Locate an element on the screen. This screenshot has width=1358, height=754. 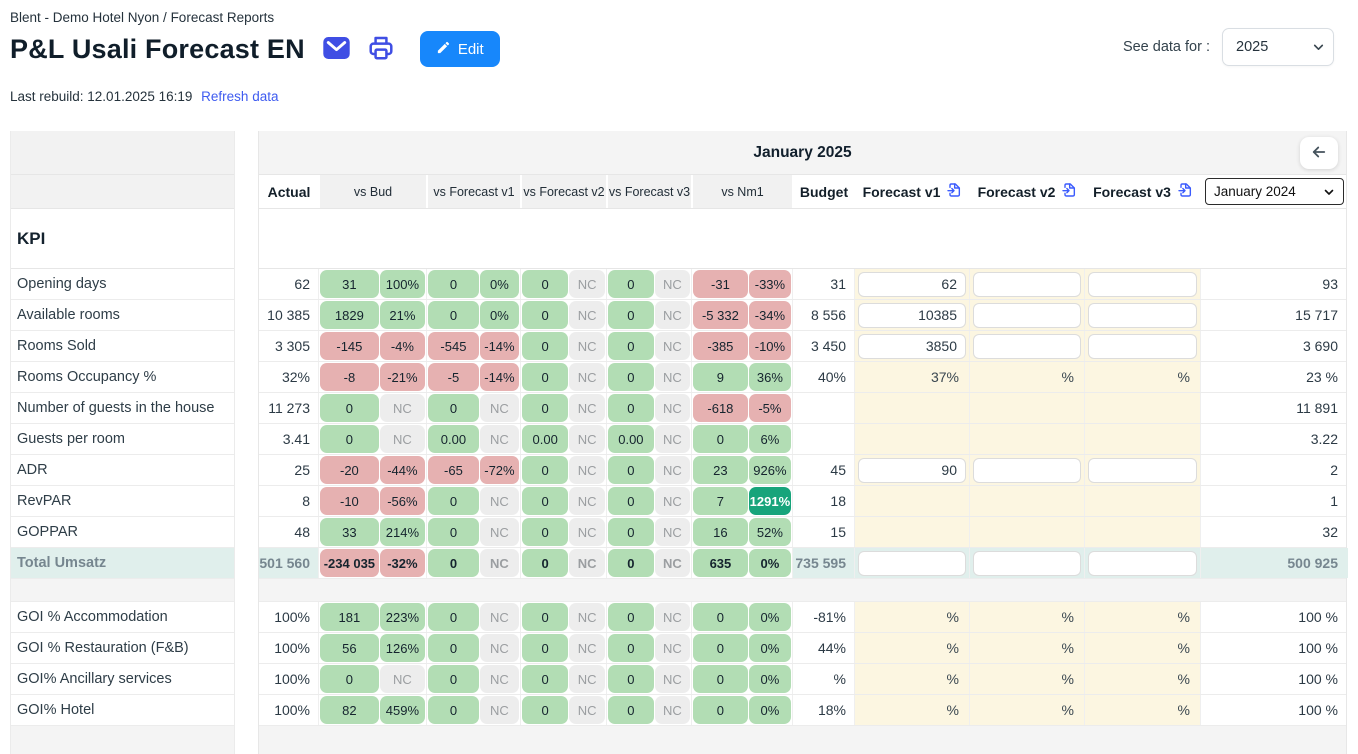
forecast-v1-value: % is located at coordinates (952, 617).